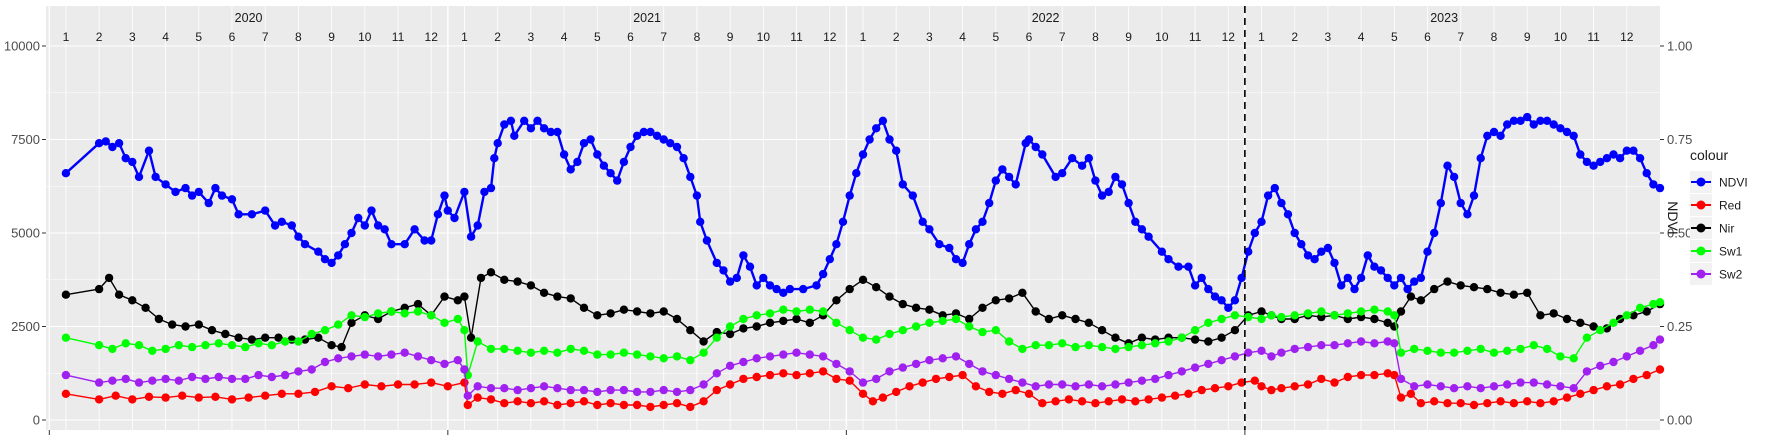 The height and width of the screenshot is (442, 1773). What do you see at coordinates (1679, 233) in the screenshot?
I see `y2-tick-label: 0.50` at bounding box center [1679, 233].